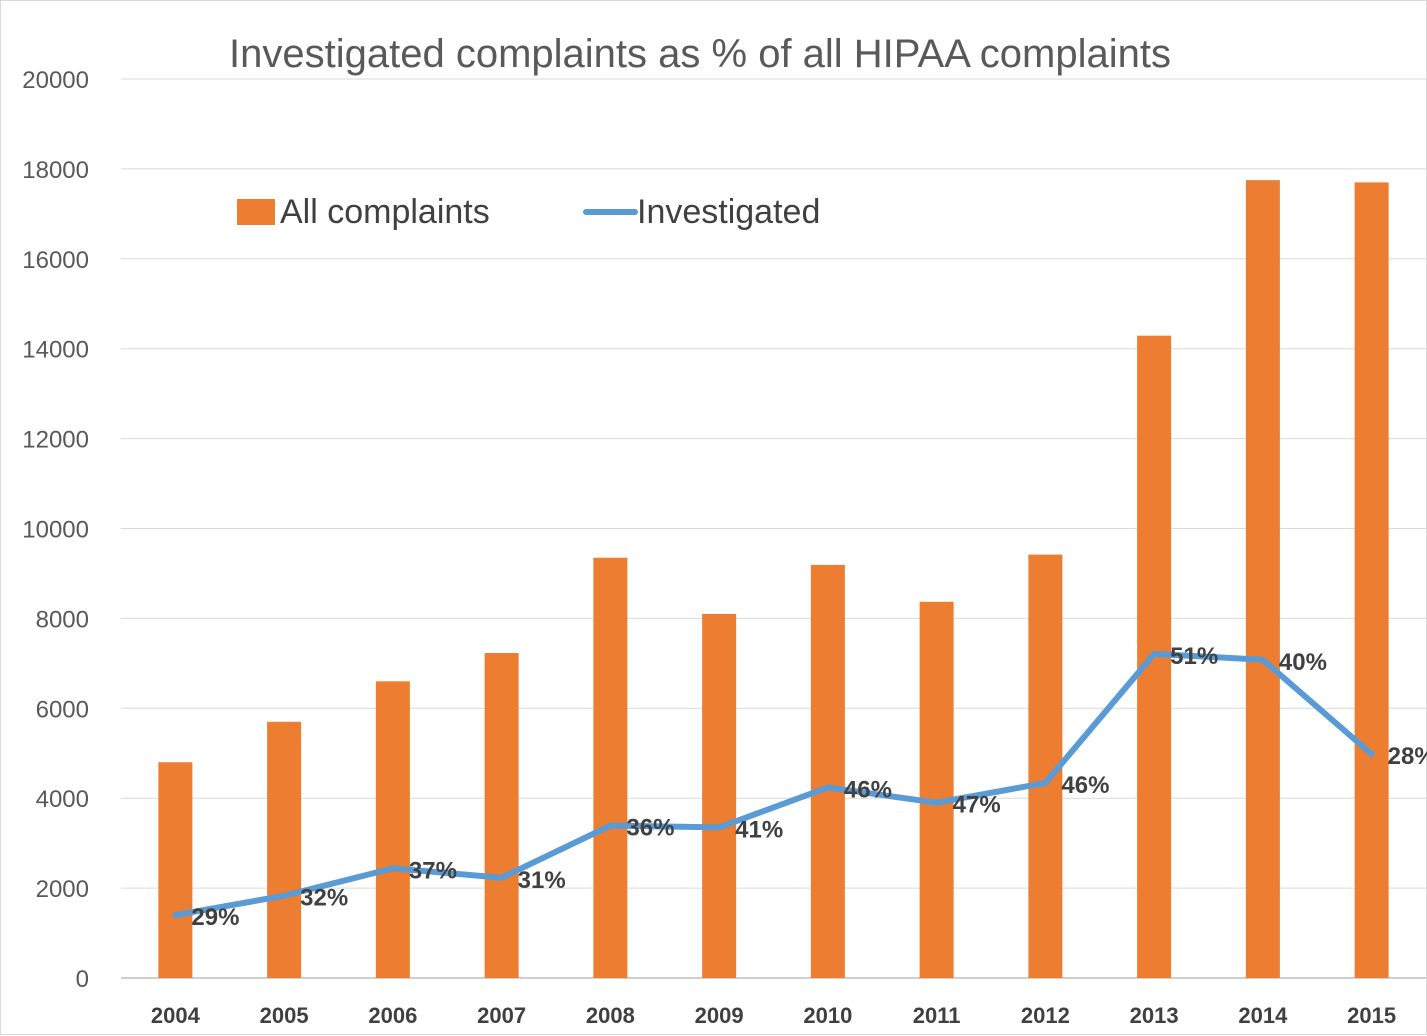 This screenshot has height=1036, width=1427. I want to click on y-tick-label: 20000, so click(55, 80).